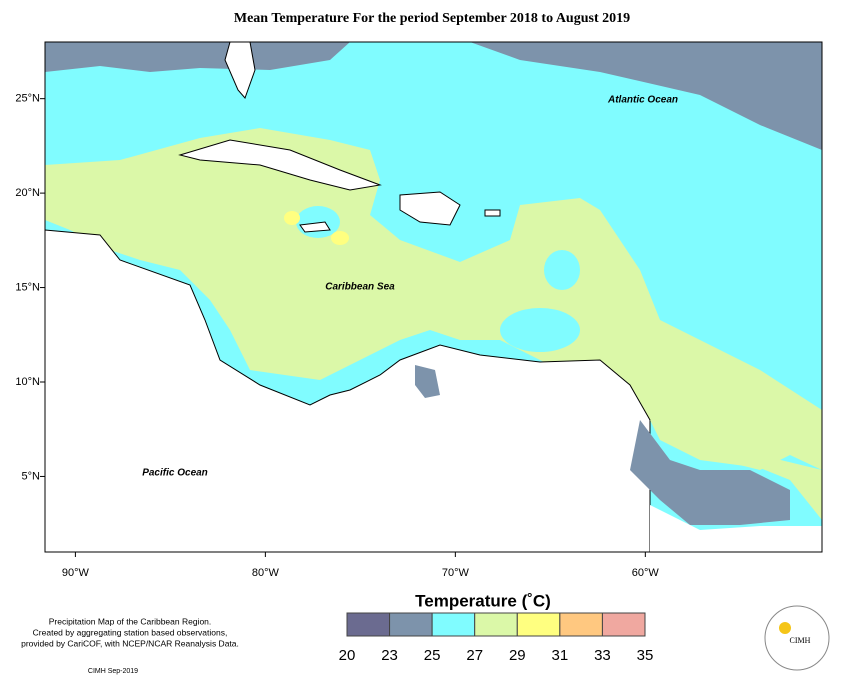 Image resolution: width=845 pixels, height=684 pixels. Describe the element at coordinates (645, 655) in the screenshot. I see `legend-tick-label: 35` at that location.